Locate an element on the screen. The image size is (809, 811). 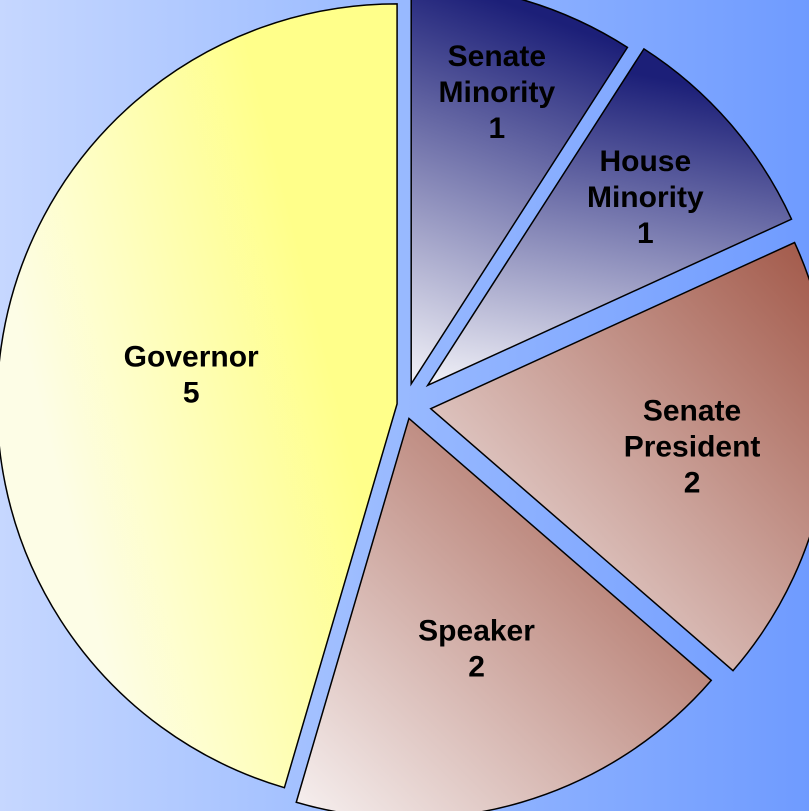
pie-value-house-minority: 1 is located at coordinates (645, 233).